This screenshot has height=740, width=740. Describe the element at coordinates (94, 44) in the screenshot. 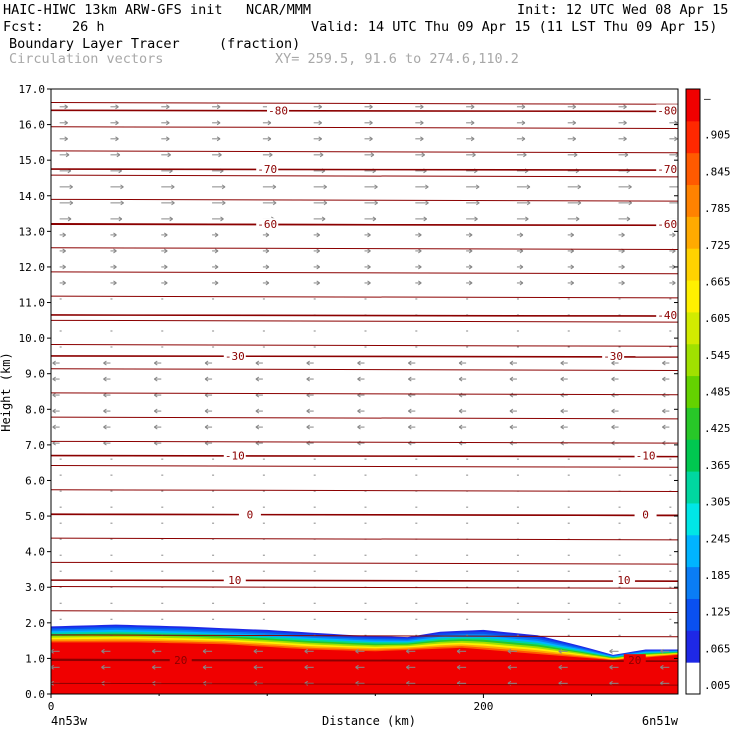

I see `field-title: Boundary Layer Tracer` at that location.